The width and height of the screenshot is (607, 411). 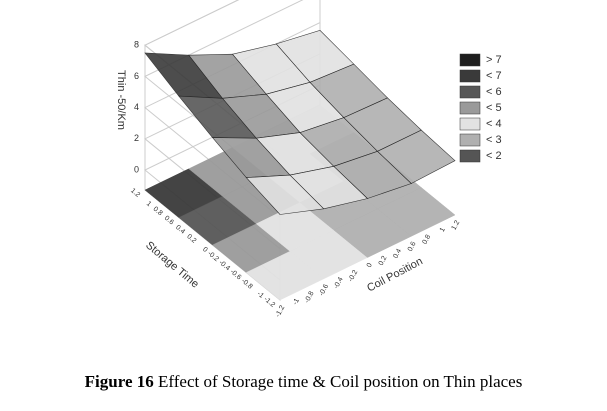 What do you see at coordinates (247, 283) in the screenshot?
I see `y-tick-label: -0.8` at bounding box center [247, 283].